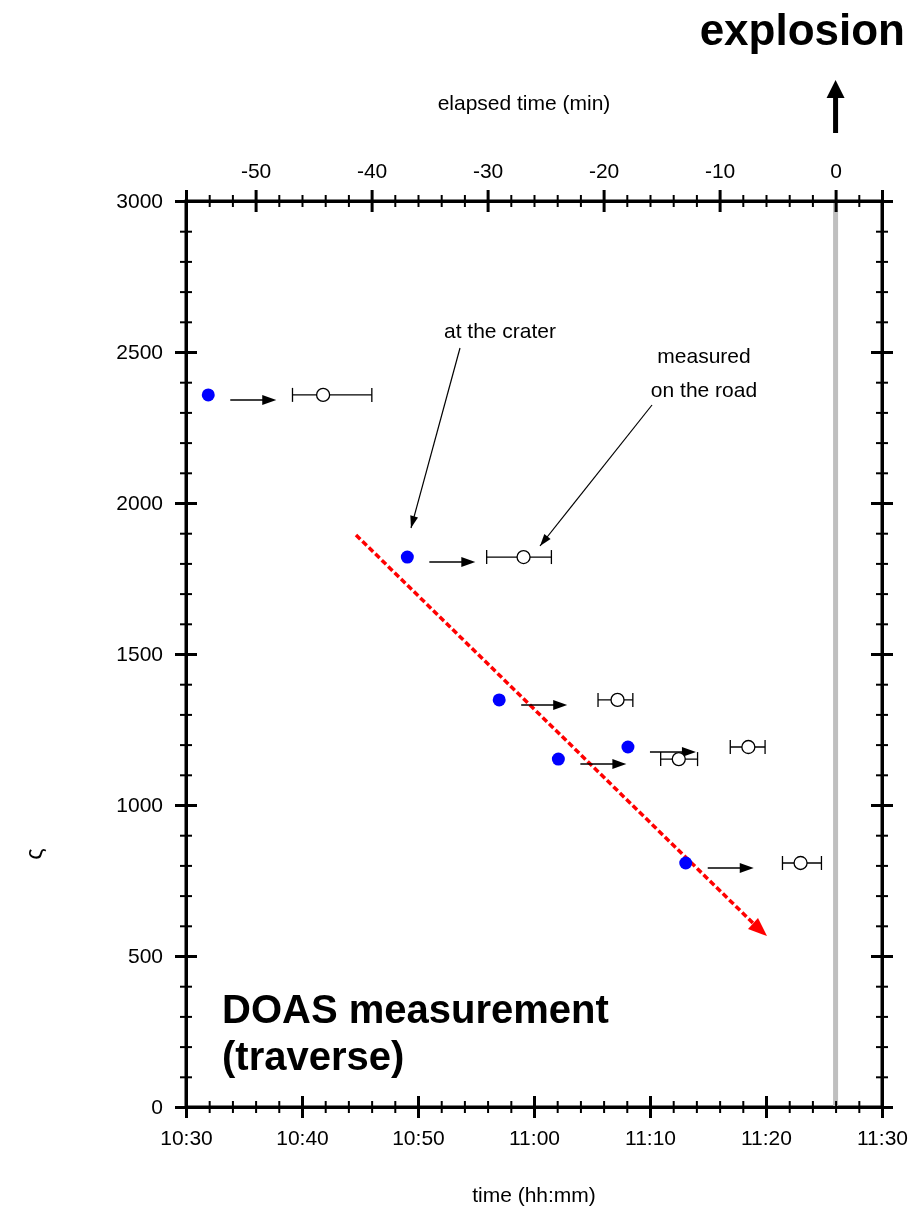 The width and height of the screenshot is (917, 1218). What do you see at coordinates (524, 102) in the screenshot?
I see `x2-axis-title: elapsed time (min)` at bounding box center [524, 102].